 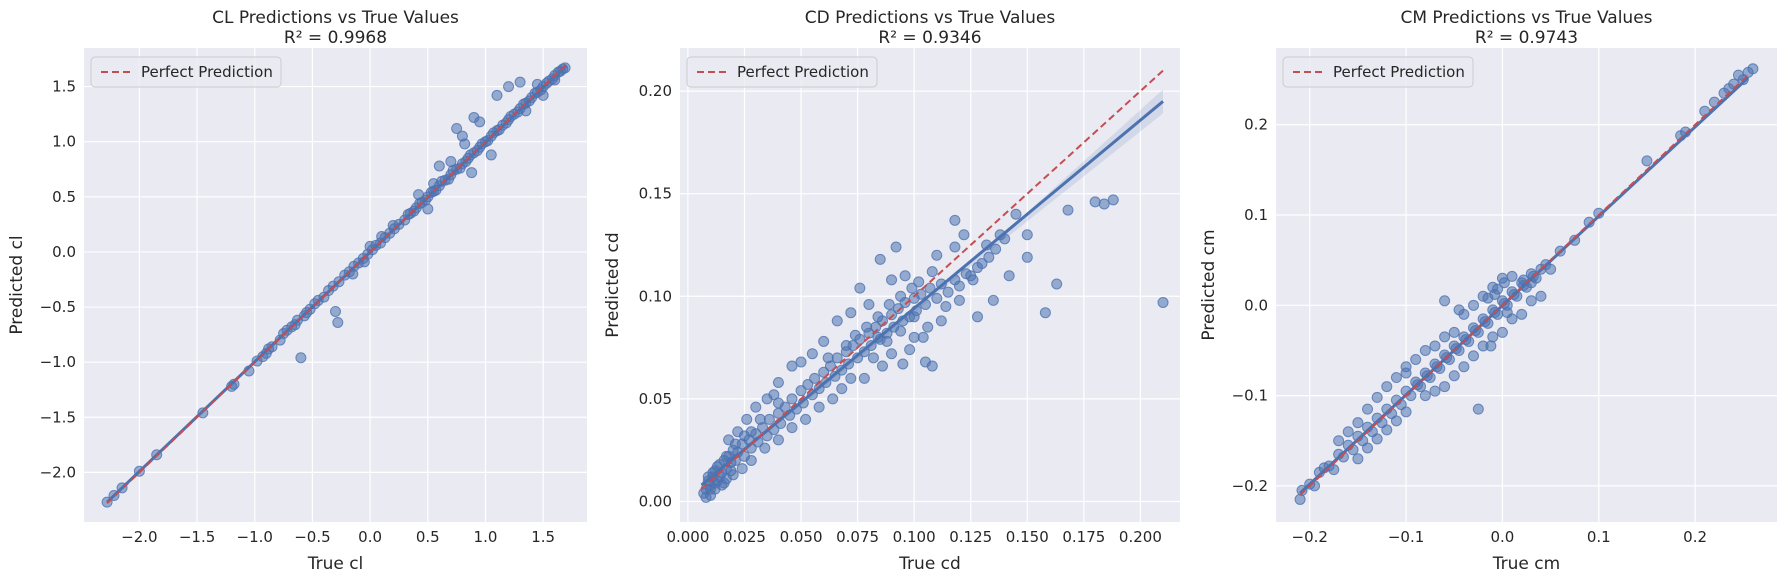 I want to click on chart-subtitle: R² = 0.9743, so click(x=1526, y=38).